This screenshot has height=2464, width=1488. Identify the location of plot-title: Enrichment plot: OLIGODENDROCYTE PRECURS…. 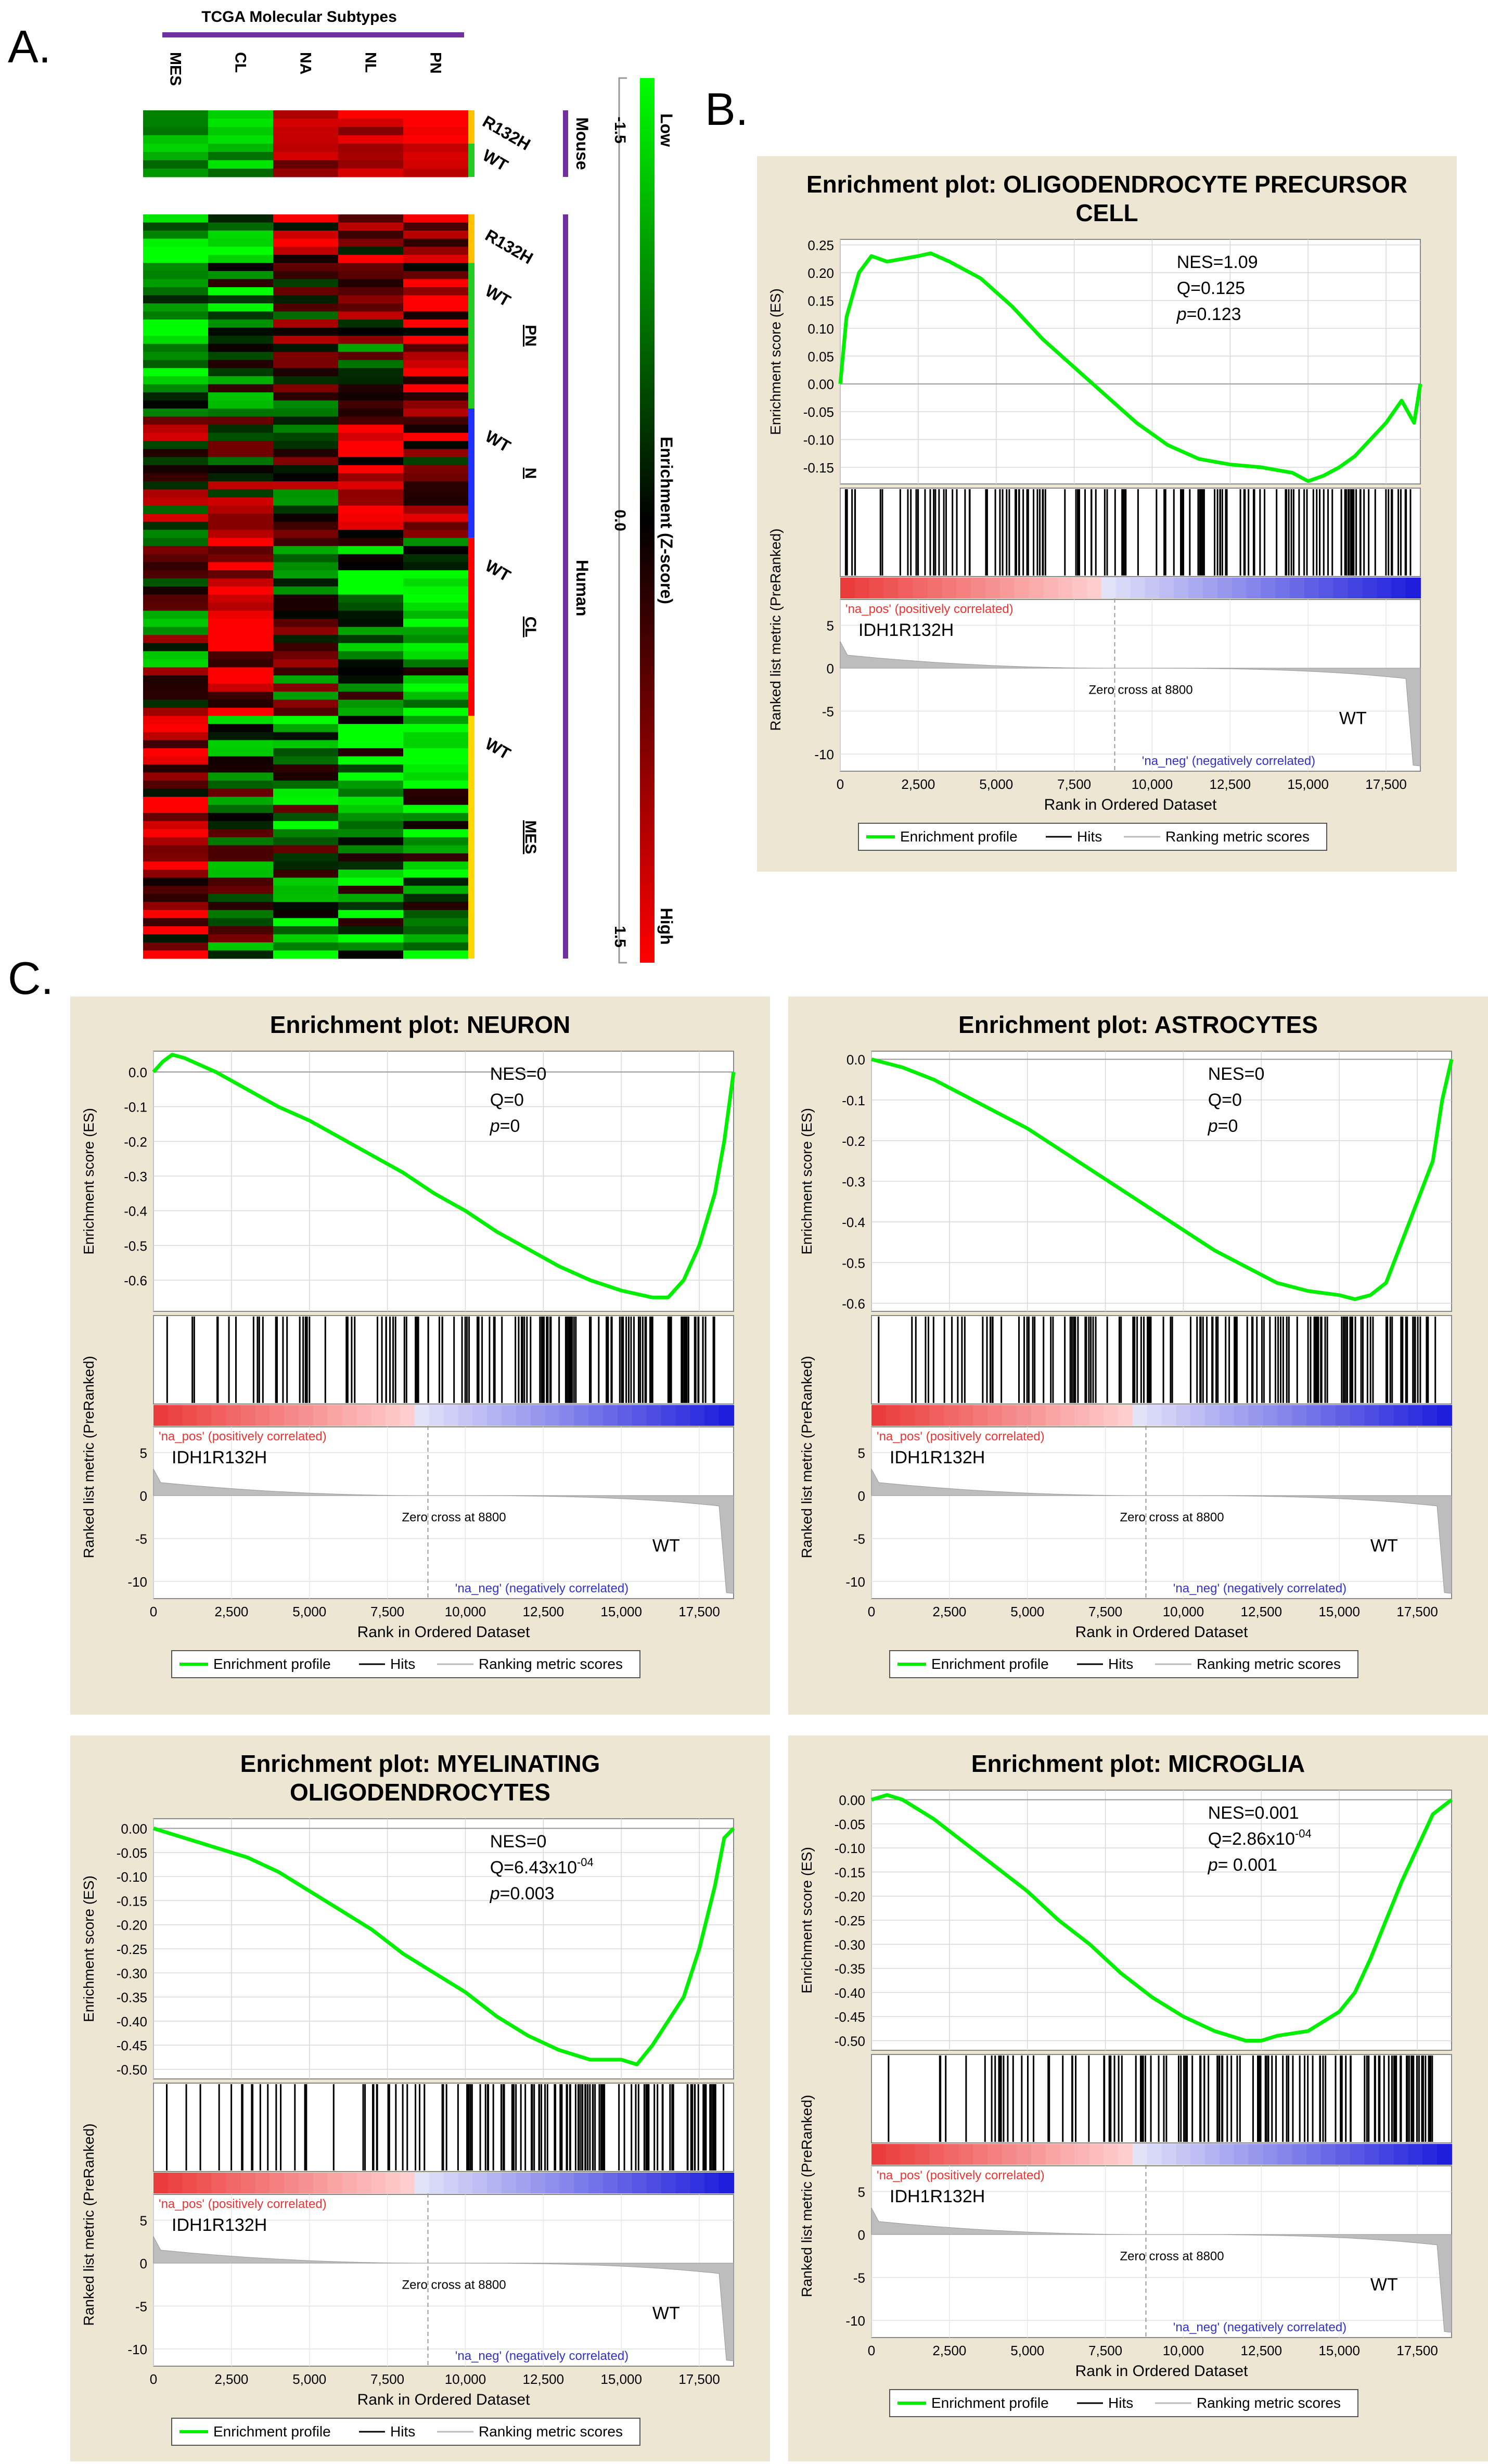
(1106, 185).